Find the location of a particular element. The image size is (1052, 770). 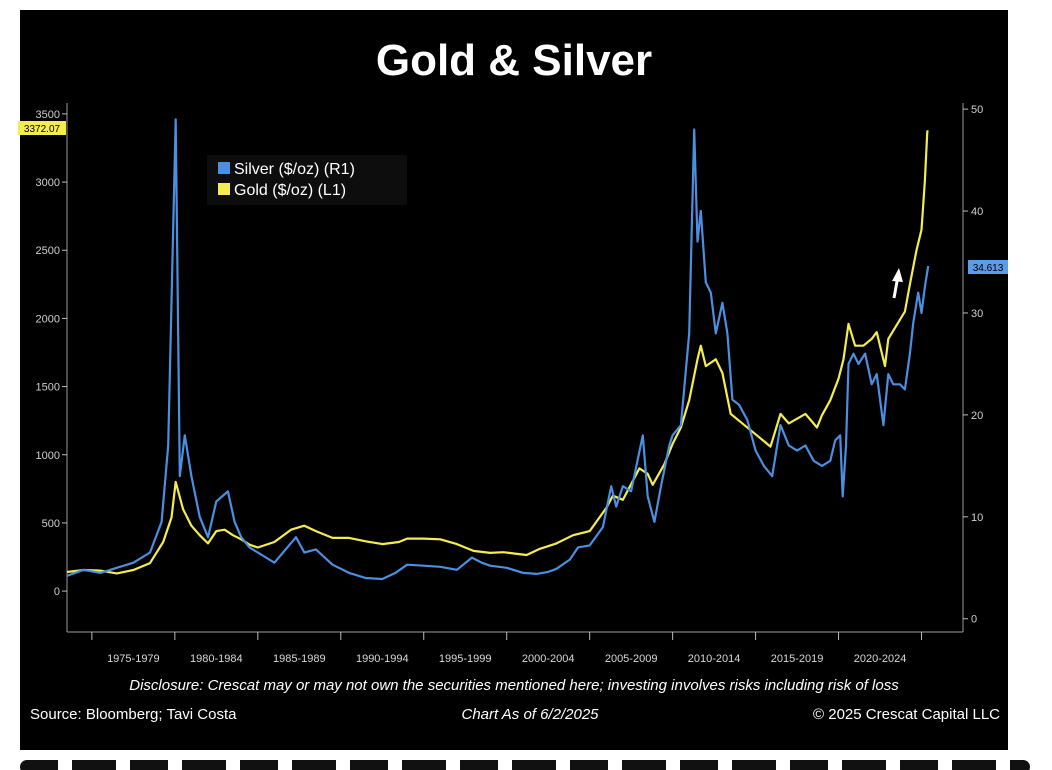

right-tick-label: 30 is located at coordinates (977, 314).